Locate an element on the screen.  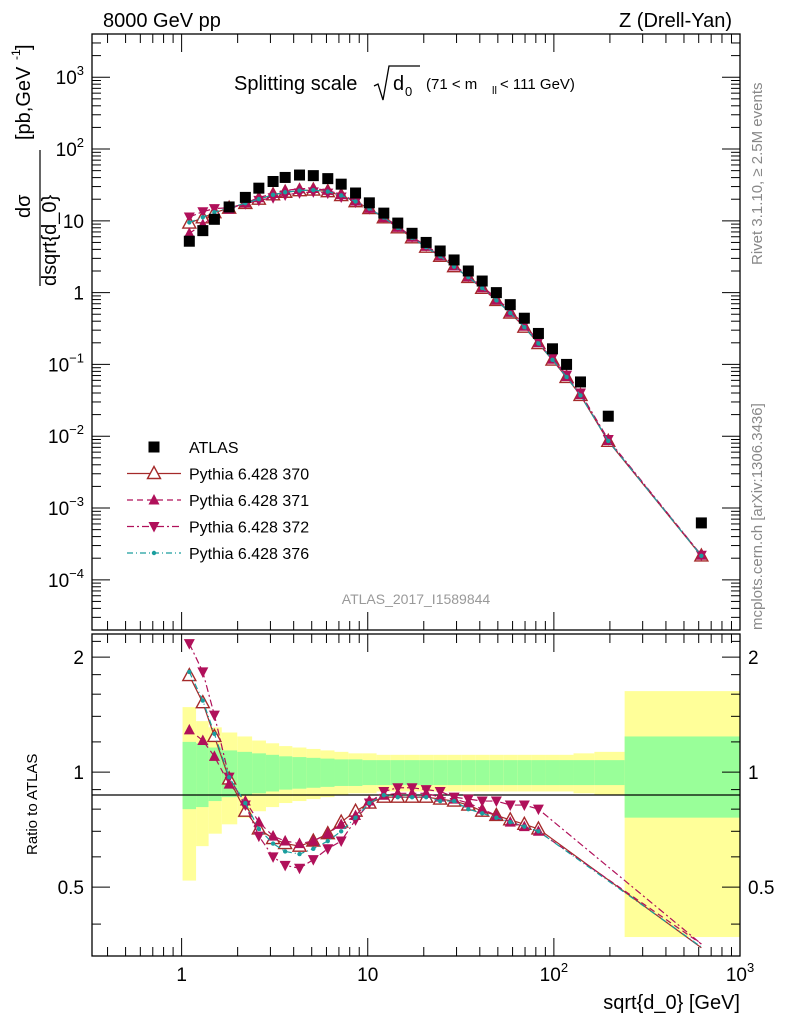
x-tick-label: 10 is located at coordinates (367, 975).